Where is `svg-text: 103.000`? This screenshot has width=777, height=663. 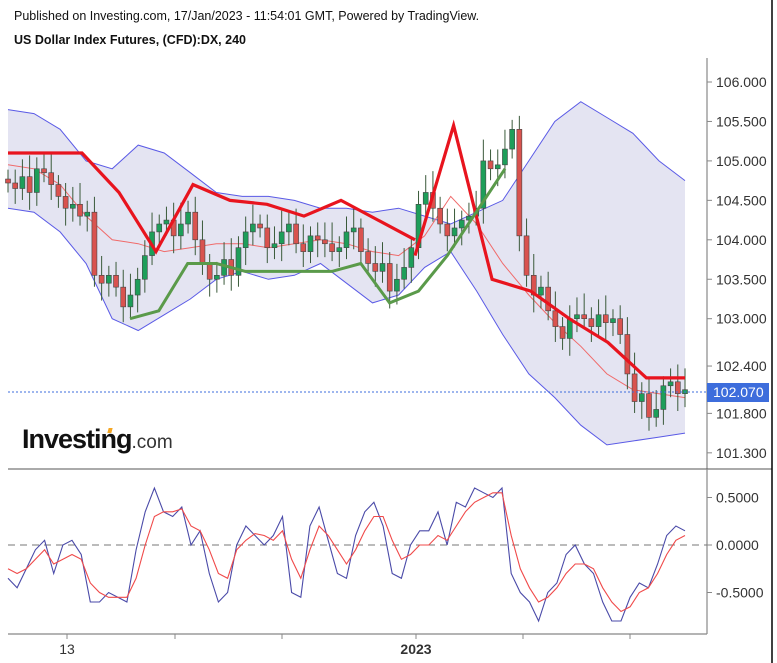 svg-text: 103.000 is located at coordinates (741, 319).